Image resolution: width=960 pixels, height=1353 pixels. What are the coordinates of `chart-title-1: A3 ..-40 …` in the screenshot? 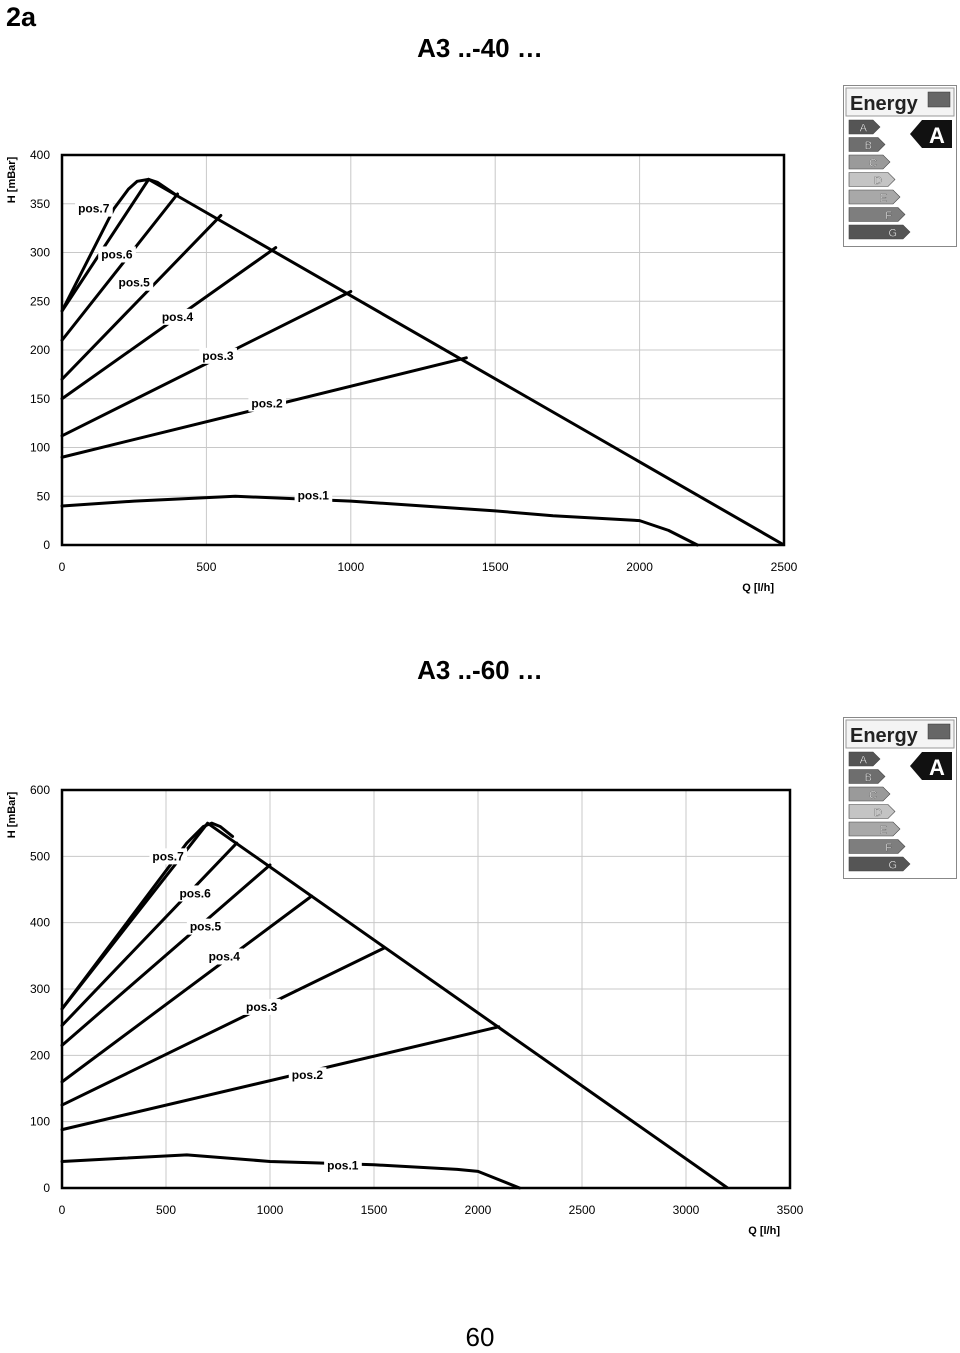 It's located at (480, 48).